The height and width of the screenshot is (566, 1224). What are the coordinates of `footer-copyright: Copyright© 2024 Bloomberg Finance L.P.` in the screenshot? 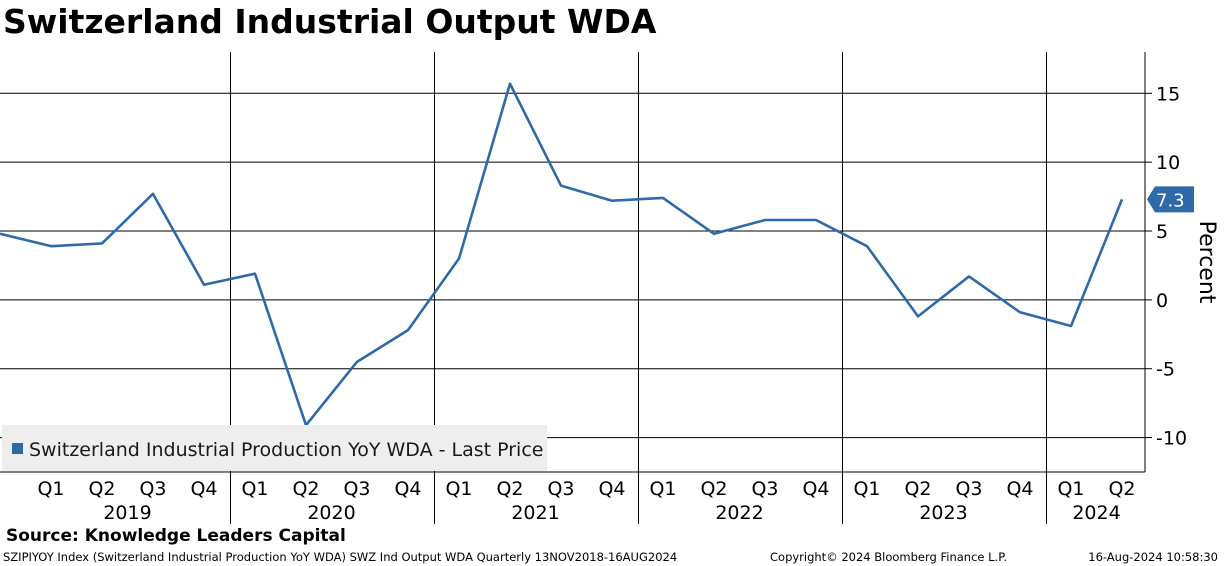 It's located at (888, 557).